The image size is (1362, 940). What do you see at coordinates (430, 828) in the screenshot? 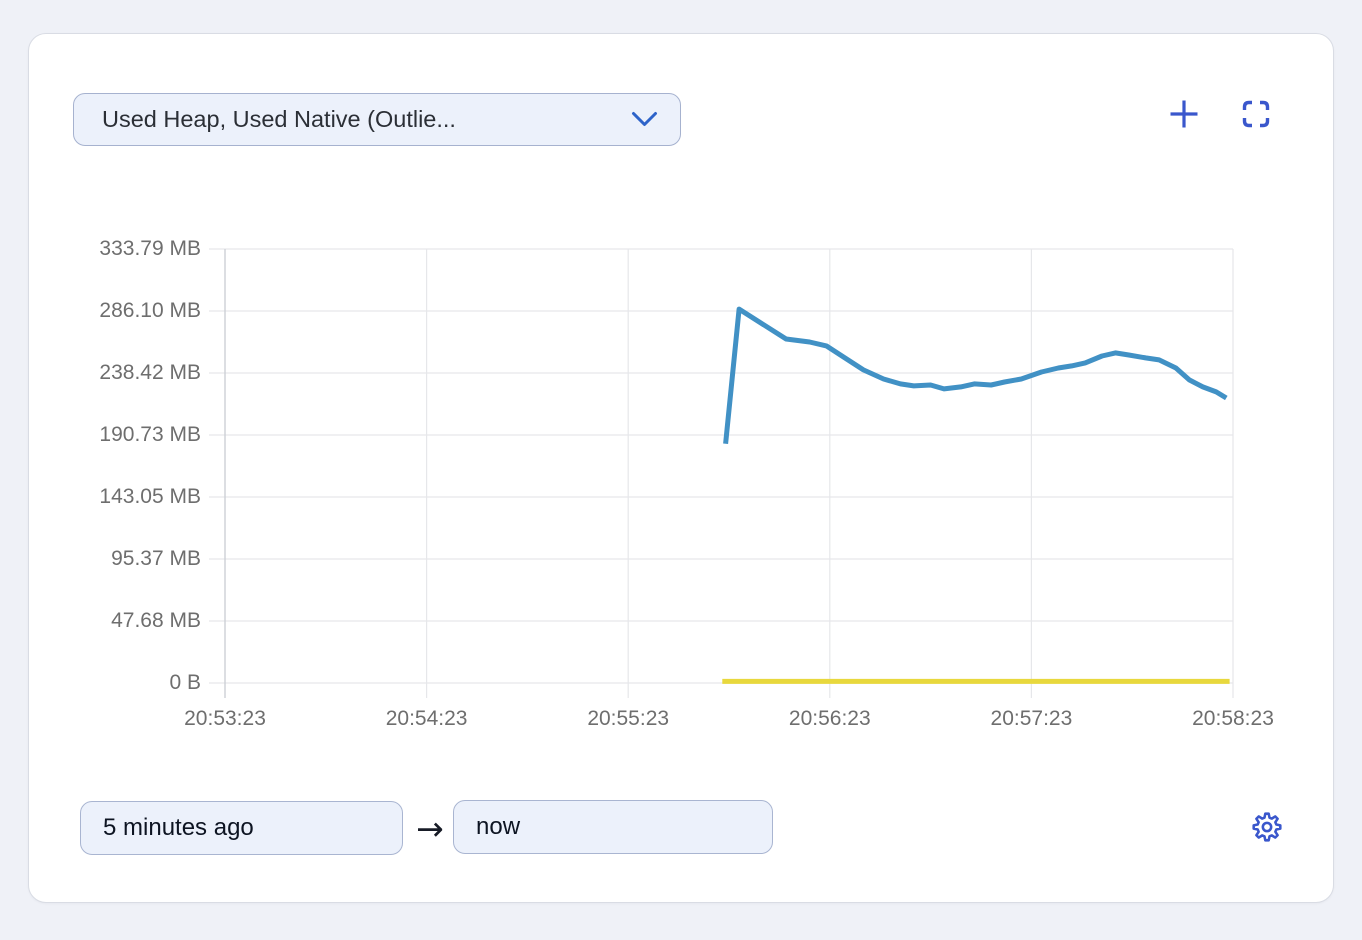
I see `arrow-right-icon: →` at bounding box center [430, 828].